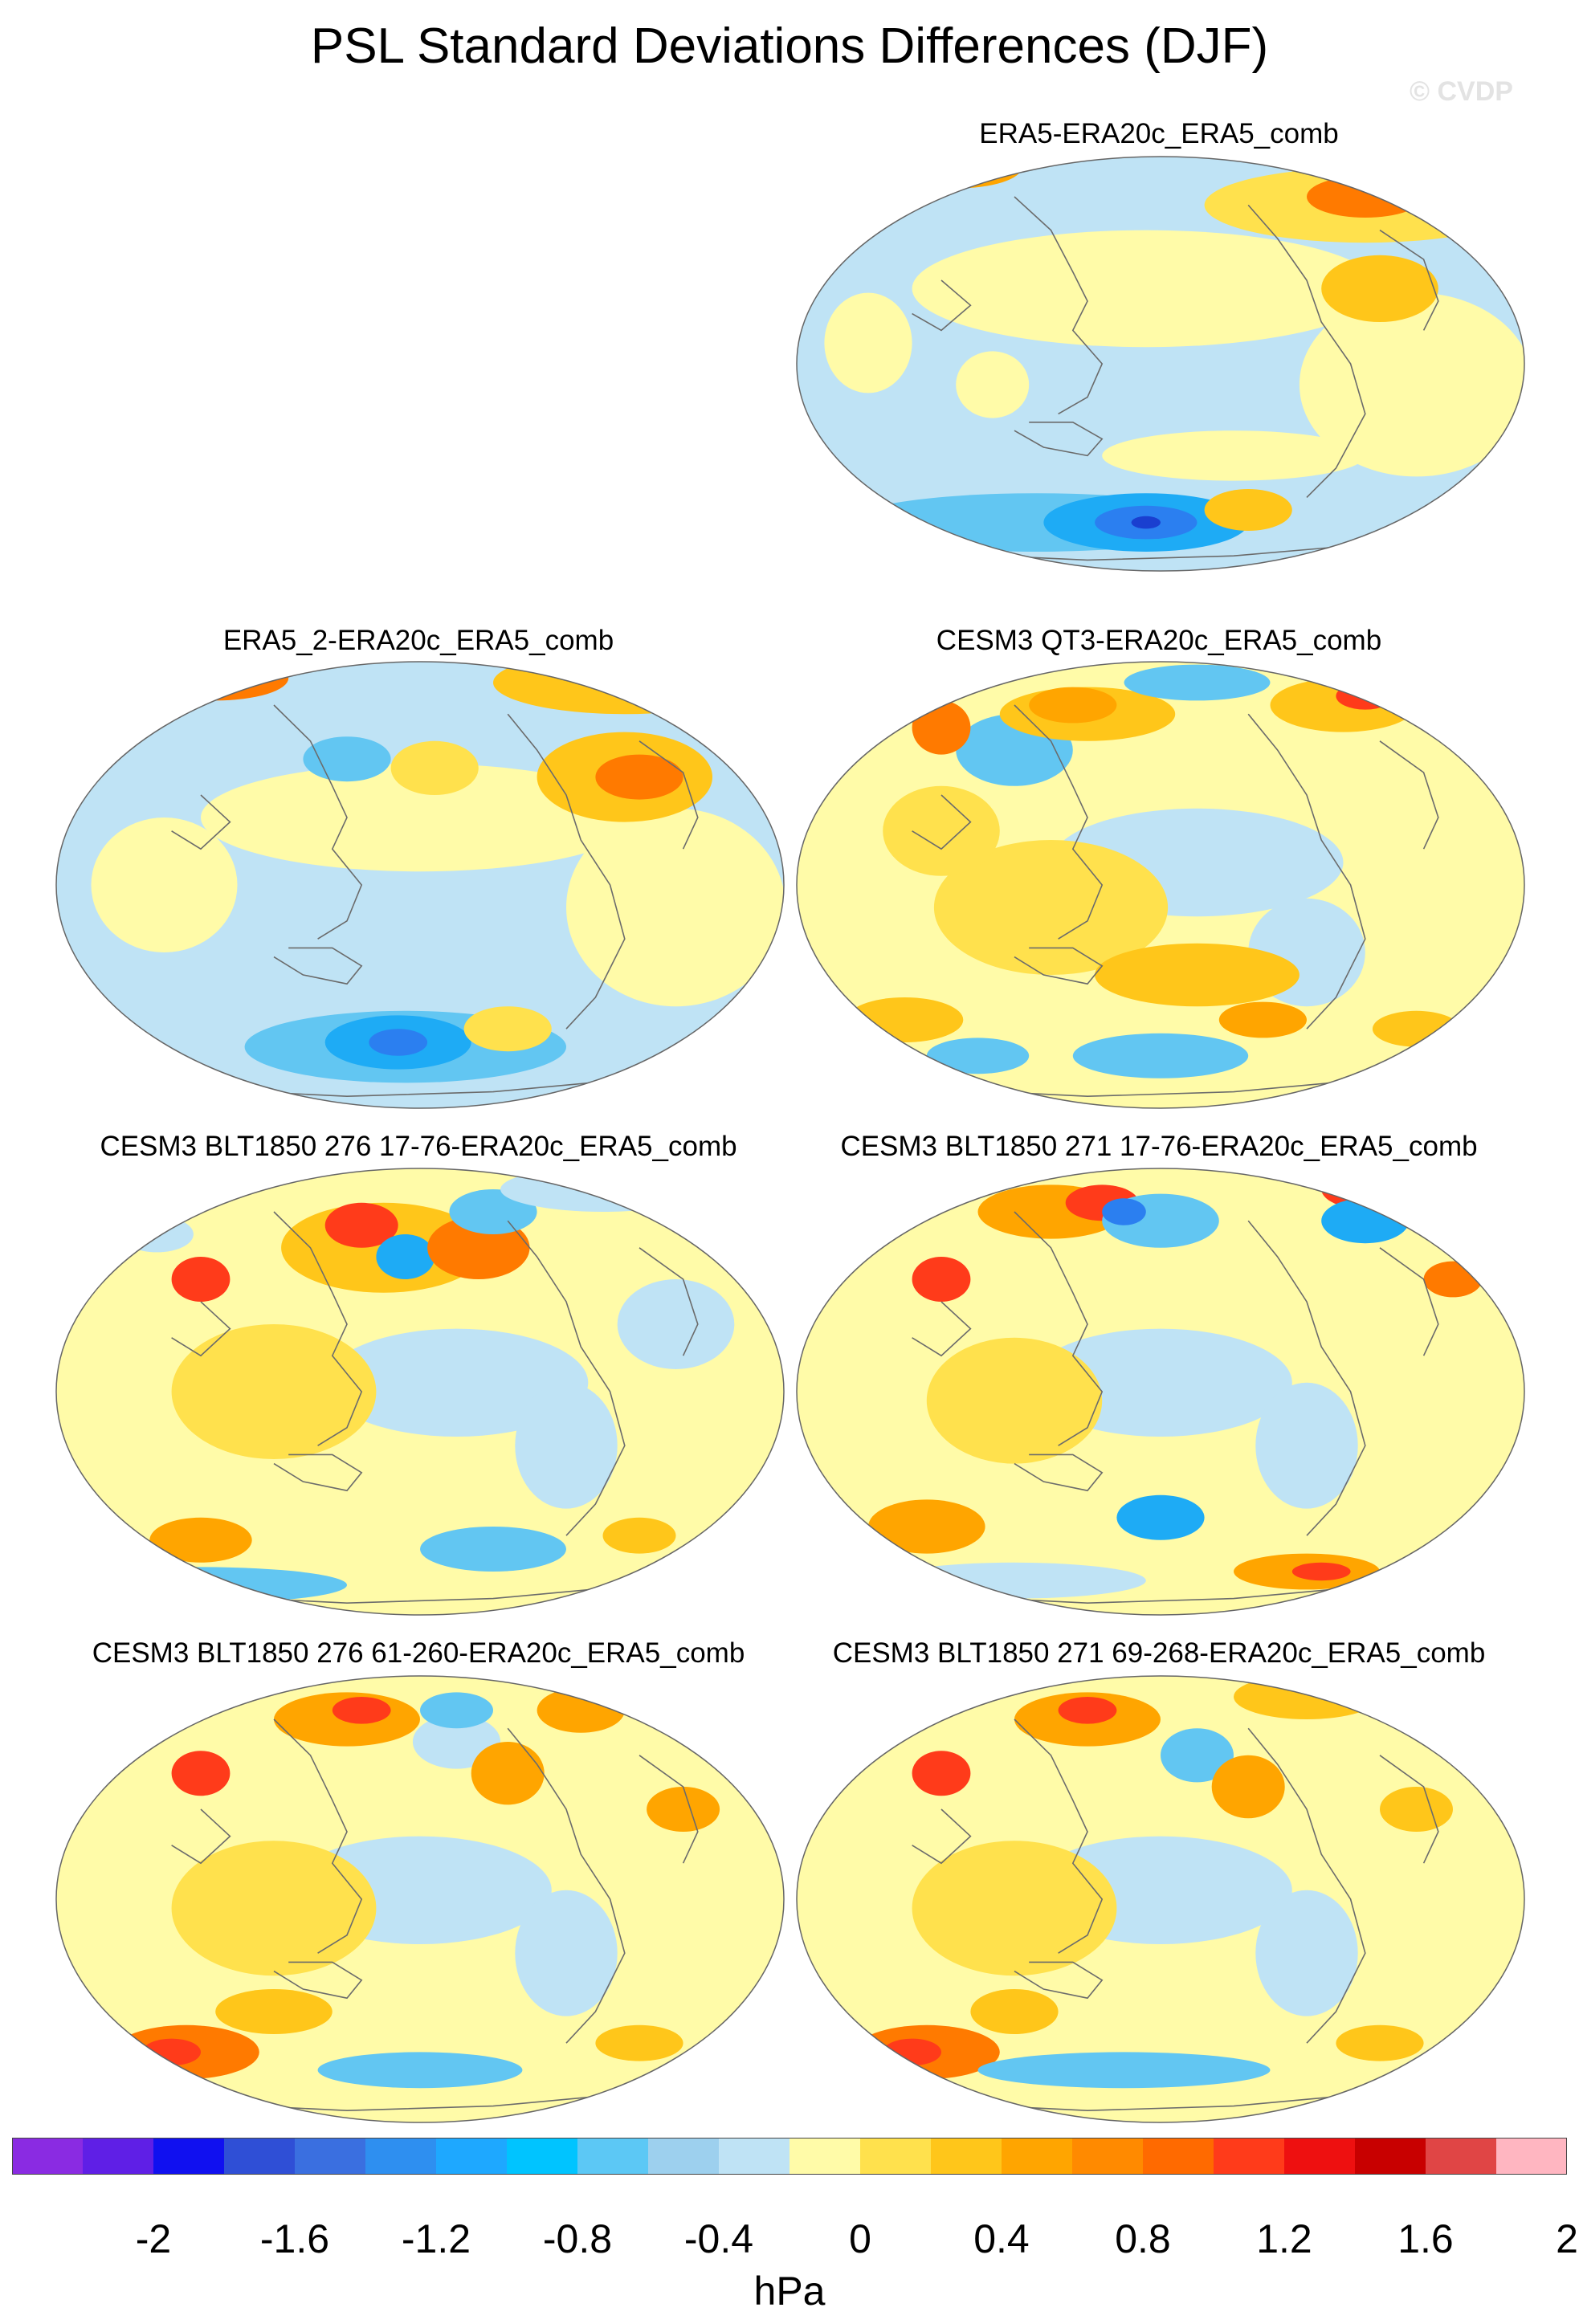 Image resolution: width=1579 pixels, height=2324 pixels. What do you see at coordinates (1143, 2239) in the screenshot?
I see `colorbar-tick-label: 0.8` at bounding box center [1143, 2239].